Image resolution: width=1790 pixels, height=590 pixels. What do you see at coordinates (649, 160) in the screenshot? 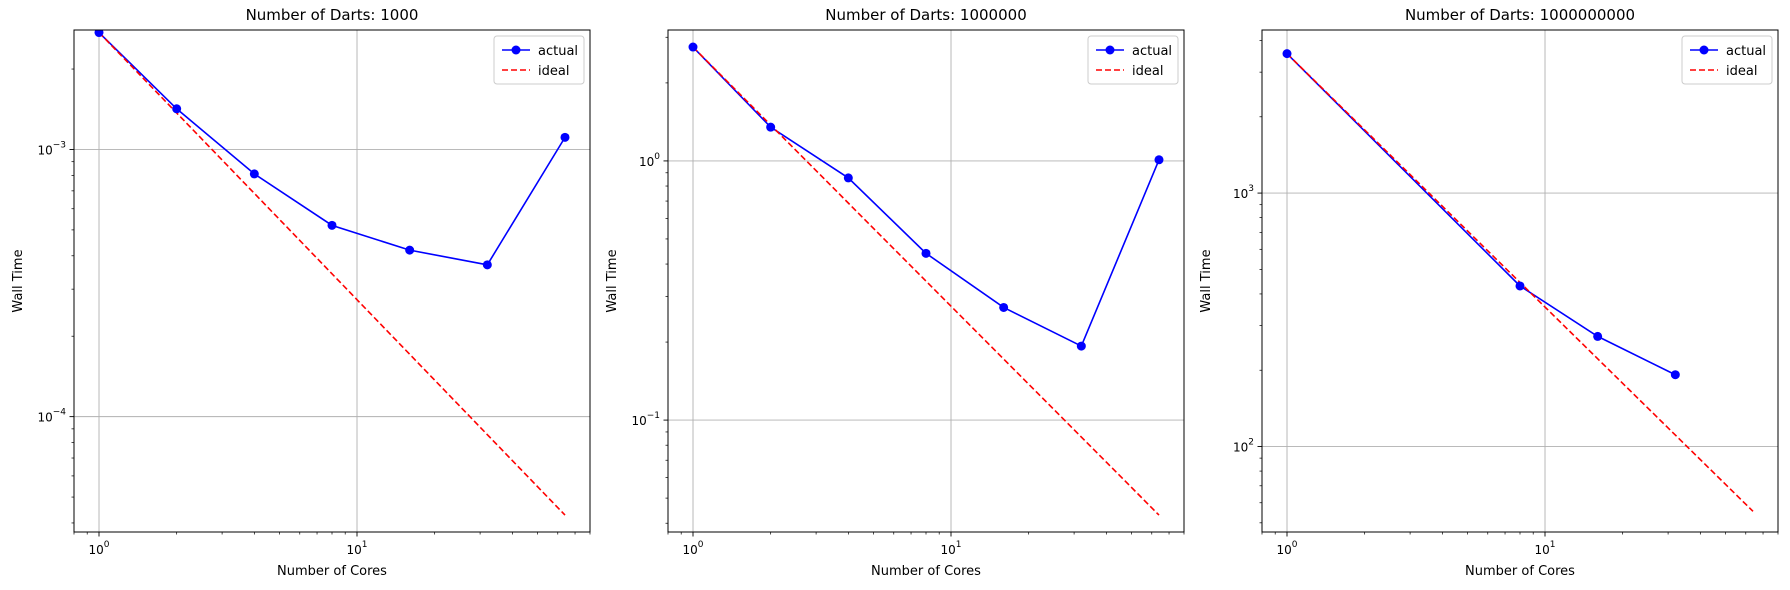
I see `y-tick-label: 10⁰` at bounding box center [649, 160].